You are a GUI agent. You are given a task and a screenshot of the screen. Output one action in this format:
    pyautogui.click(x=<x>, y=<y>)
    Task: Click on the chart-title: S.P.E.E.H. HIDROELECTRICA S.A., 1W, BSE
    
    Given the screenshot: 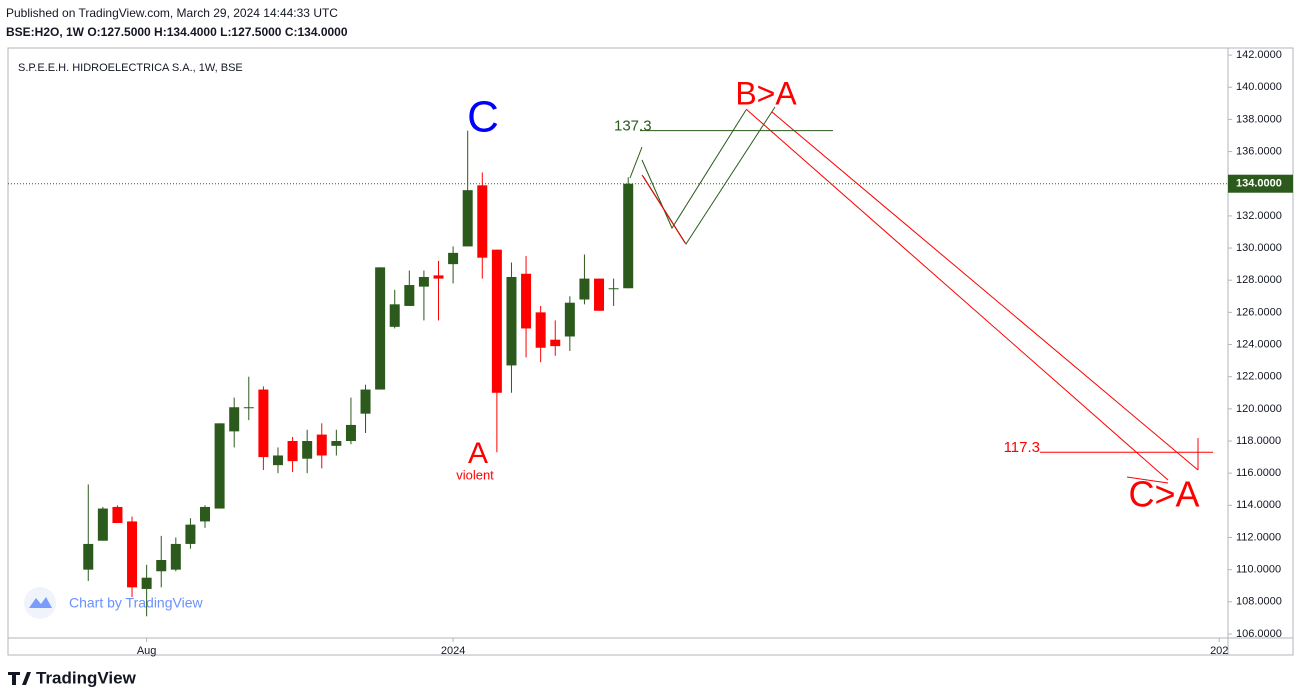 What is the action you would take?
    pyautogui.click(x=130, y=68)
    